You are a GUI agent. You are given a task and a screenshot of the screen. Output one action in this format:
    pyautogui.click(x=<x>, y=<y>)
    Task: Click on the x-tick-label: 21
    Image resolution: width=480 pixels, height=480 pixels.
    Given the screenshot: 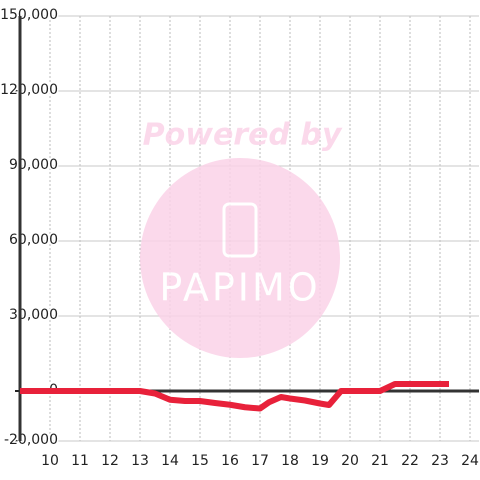 What is the action you would take?
    pyautogui.click(x=380, y=461)
    